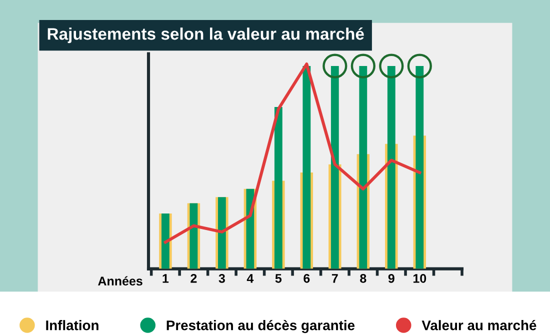  I want to click on x-axis-title: Années, so click(120, 281).